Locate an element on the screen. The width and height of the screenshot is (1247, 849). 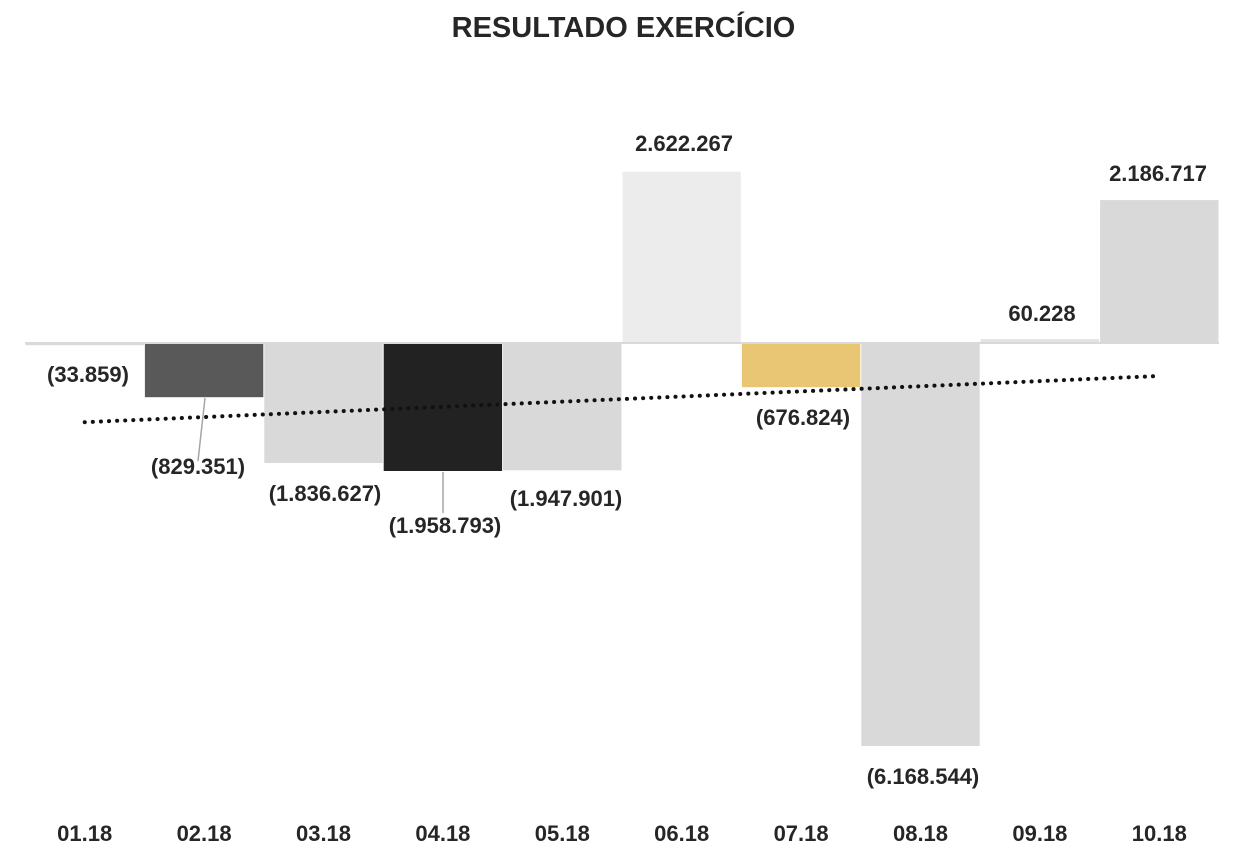
bar-01.18 is located at coordinates (84, 344).